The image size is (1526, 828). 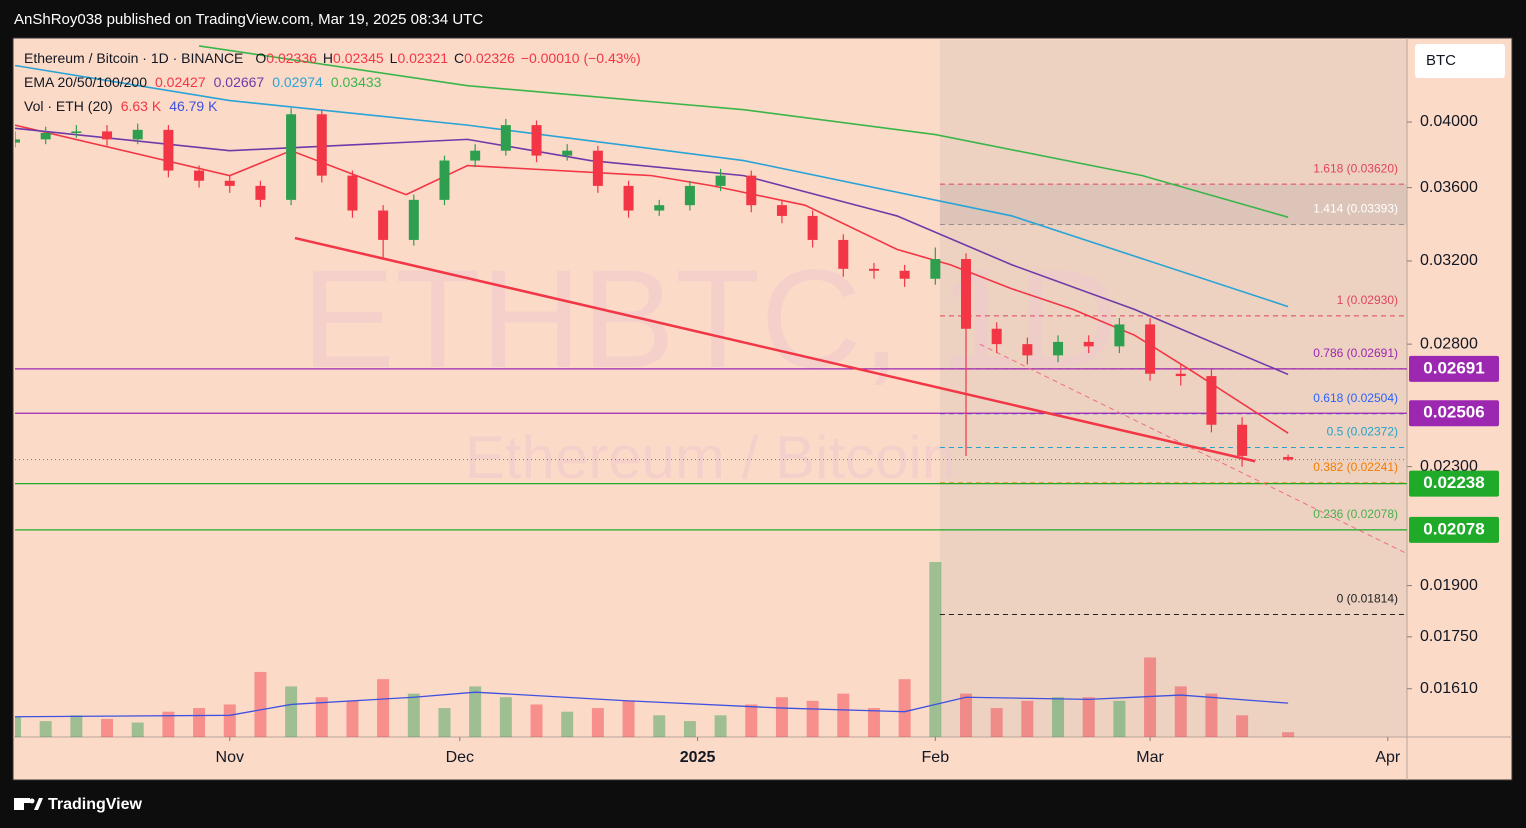 What do you see at coordinates (710, 318) in the screenshot?
I see `watermark: ETHBTC, 1D` at bounding box center [710, 318].